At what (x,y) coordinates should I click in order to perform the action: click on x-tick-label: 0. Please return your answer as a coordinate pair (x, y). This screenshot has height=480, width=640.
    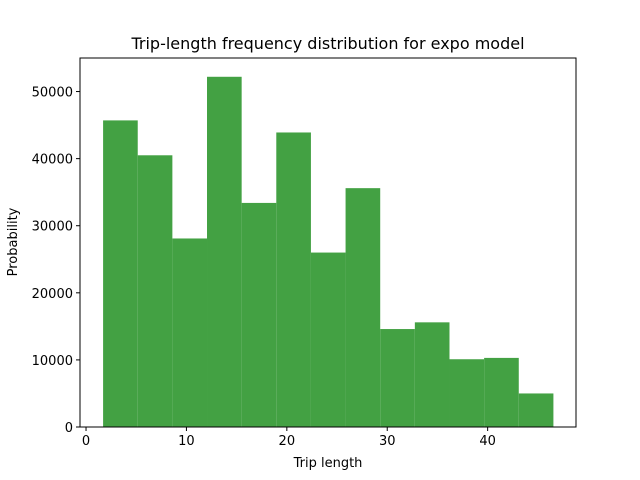
    Looking at the image, I should click on (86, 441).